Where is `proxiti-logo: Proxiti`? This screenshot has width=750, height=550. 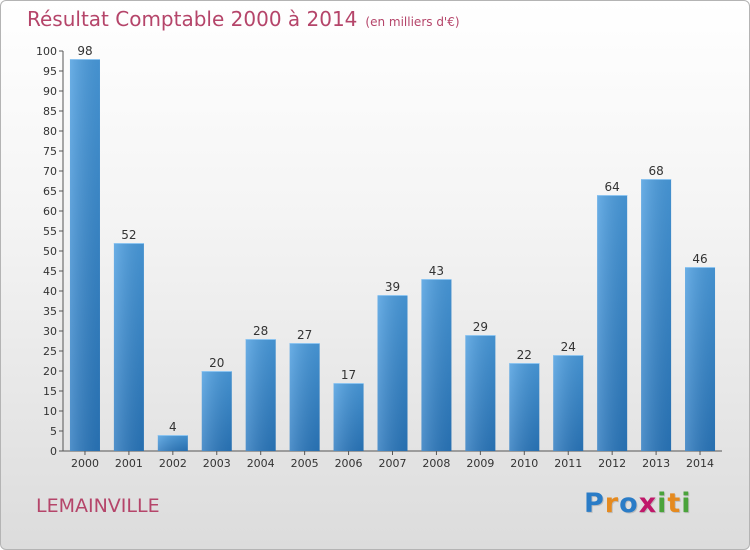
proxiti-logo: Proxiti is located at coordinates (638, 503).